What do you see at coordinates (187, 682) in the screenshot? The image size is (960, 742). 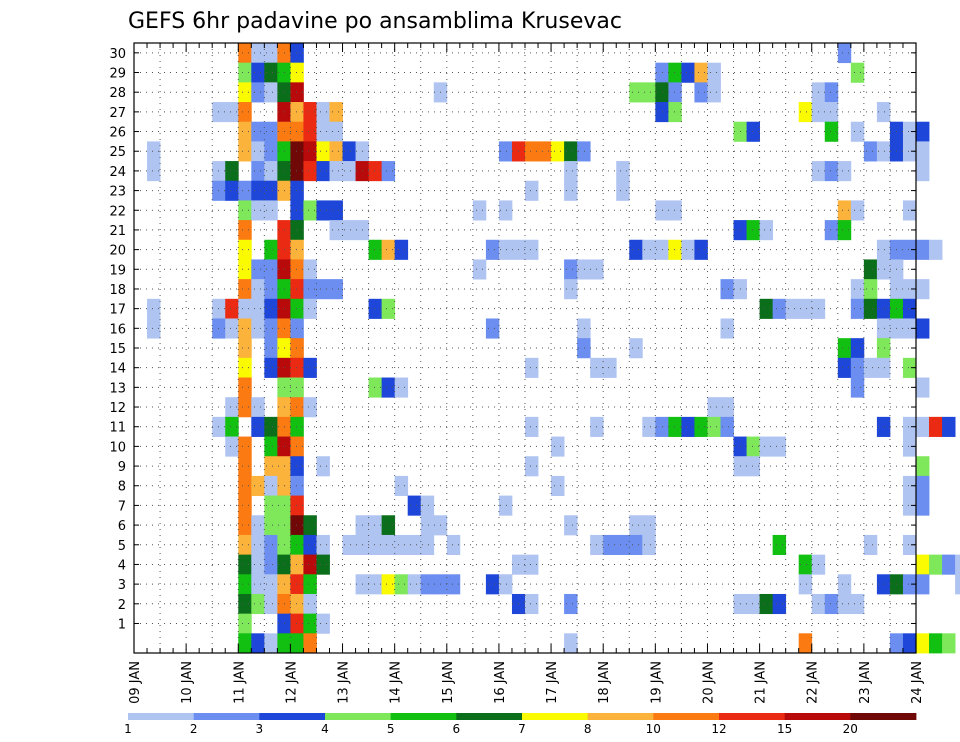 I see `x-tick-label: 10 JAN` at bounding box center [187, 682].